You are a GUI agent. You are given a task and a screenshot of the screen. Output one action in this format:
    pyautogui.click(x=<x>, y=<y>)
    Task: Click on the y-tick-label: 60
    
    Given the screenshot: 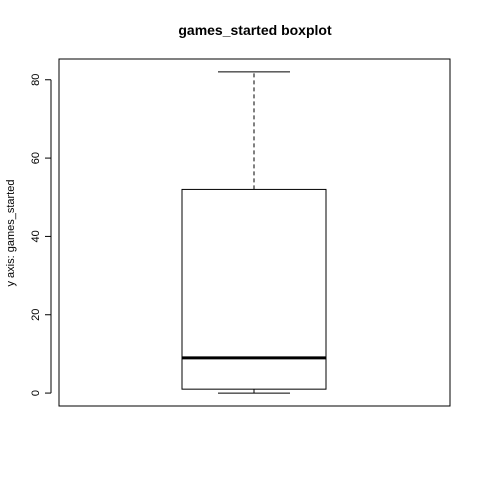 What is the action you would take?
    pyautogui.click(x=36, y=158)
    